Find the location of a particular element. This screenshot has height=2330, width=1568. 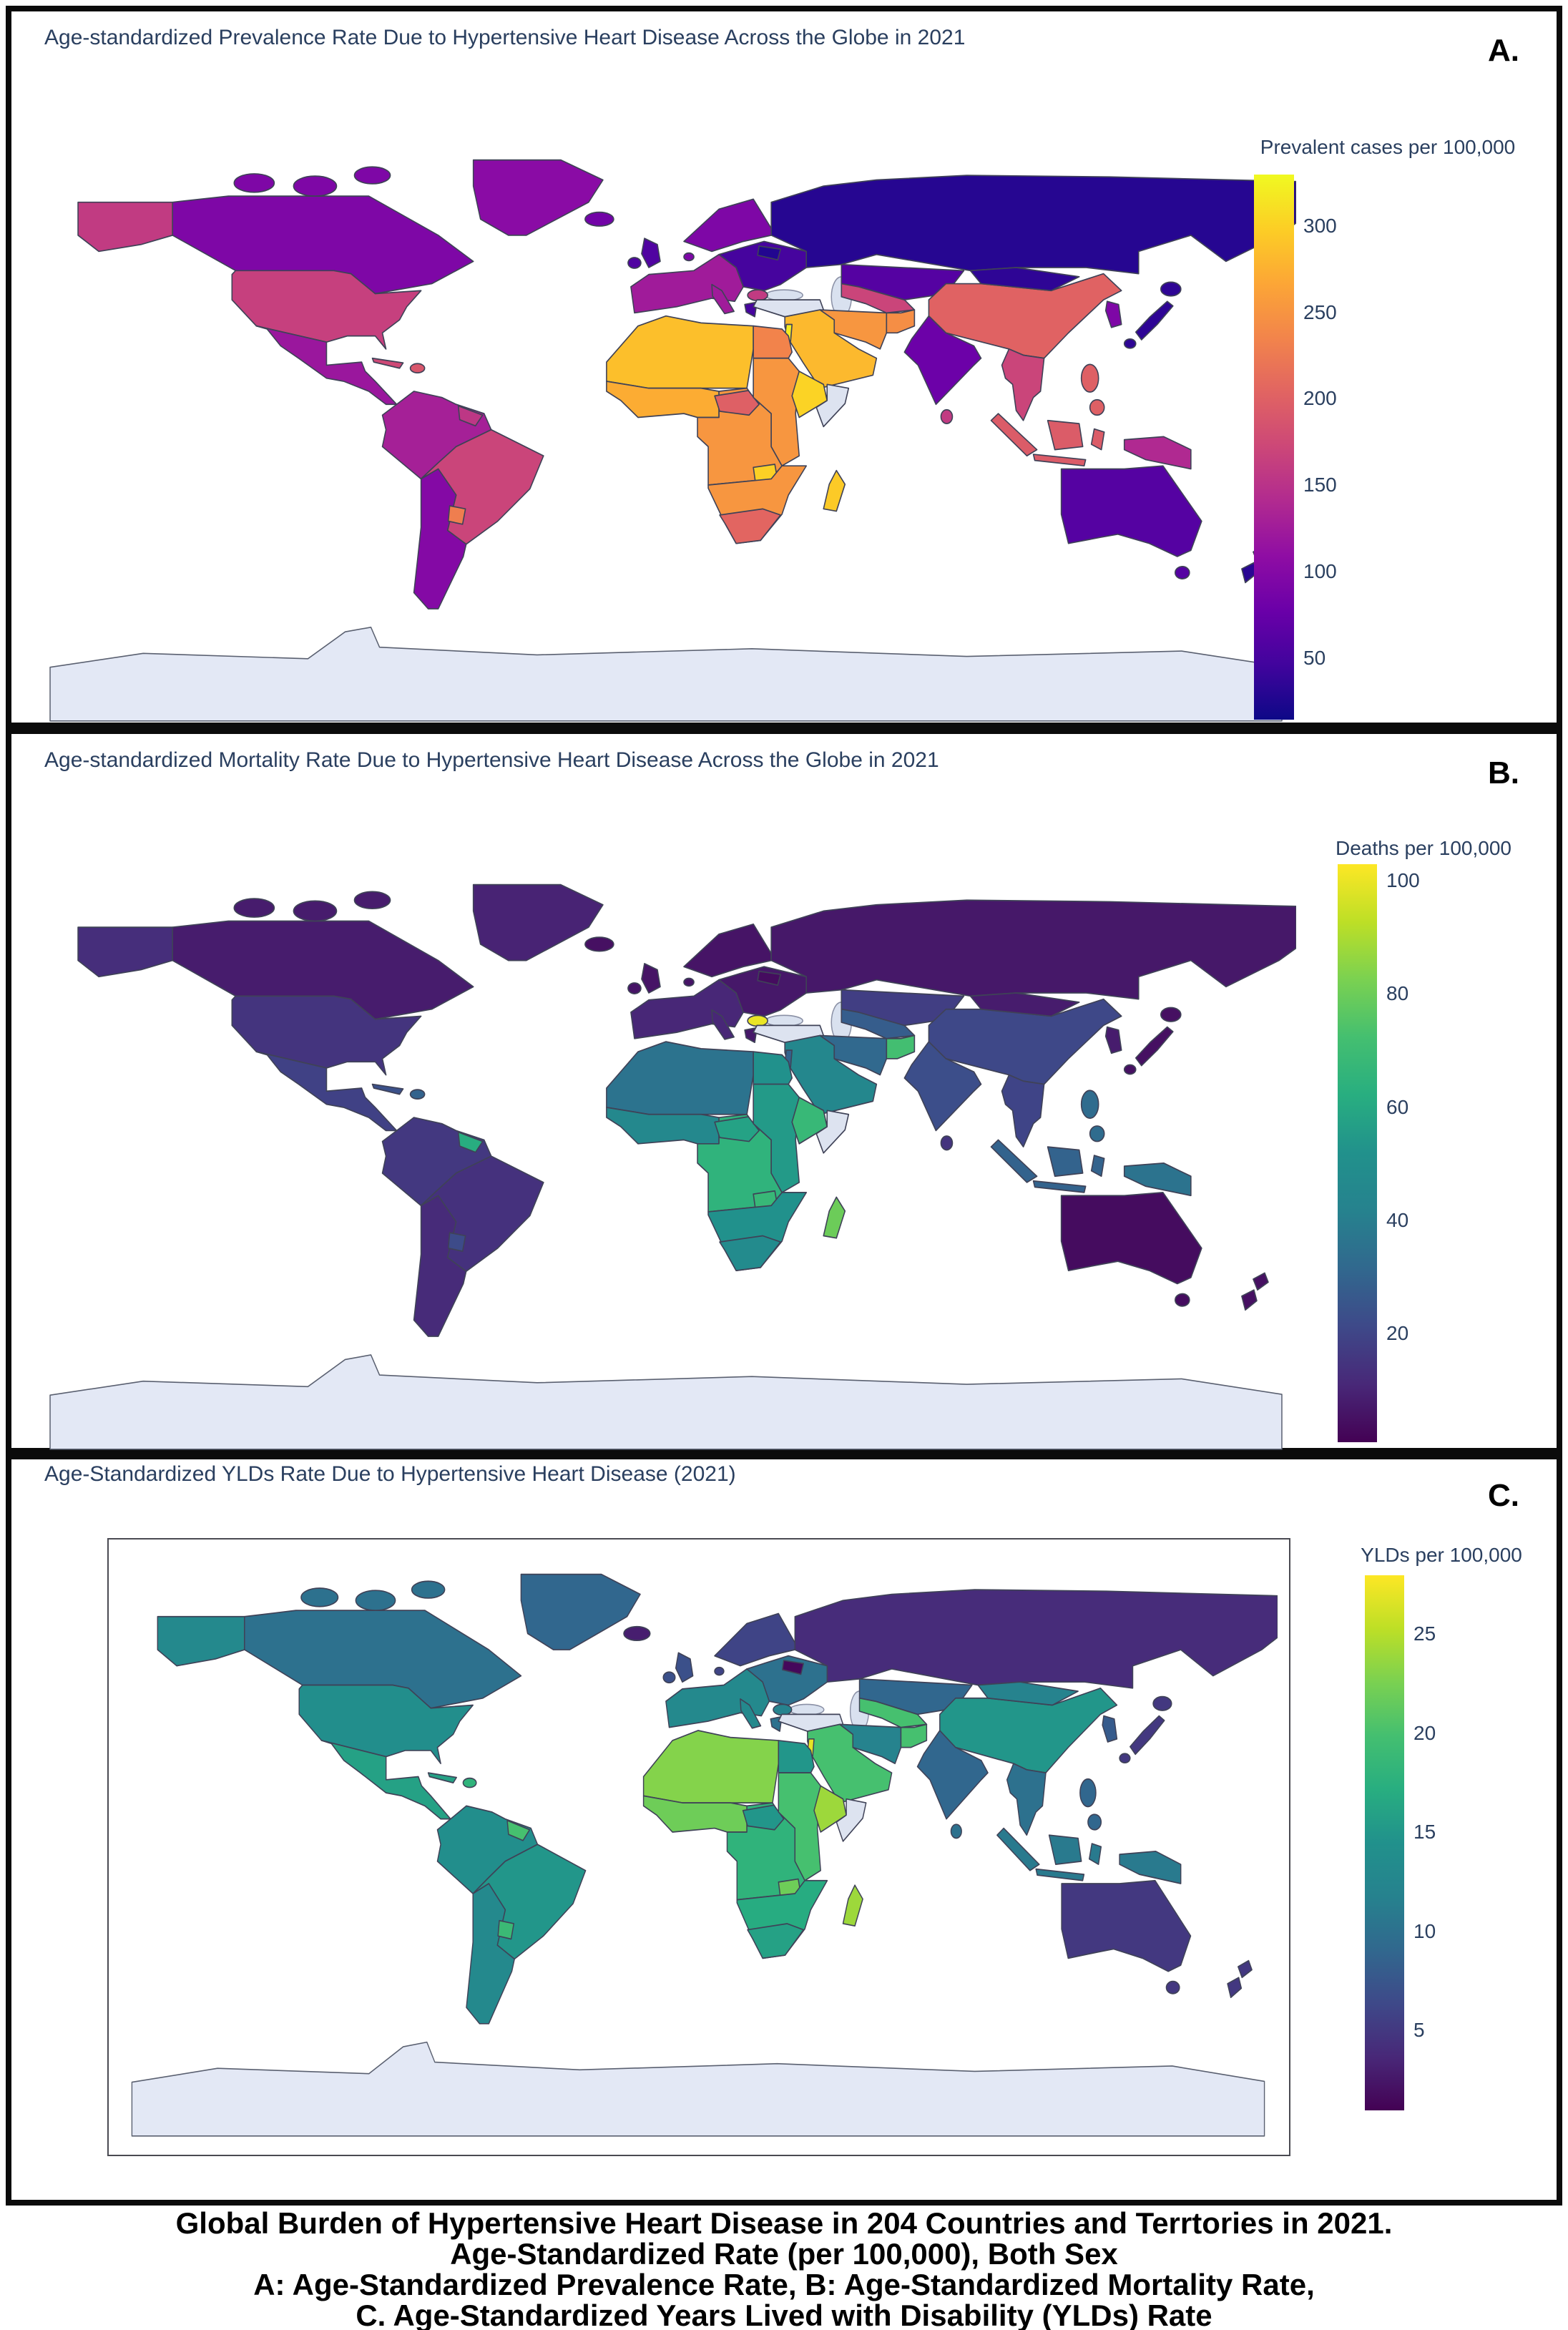

region-guyana is located at coordinates (470, 1142).